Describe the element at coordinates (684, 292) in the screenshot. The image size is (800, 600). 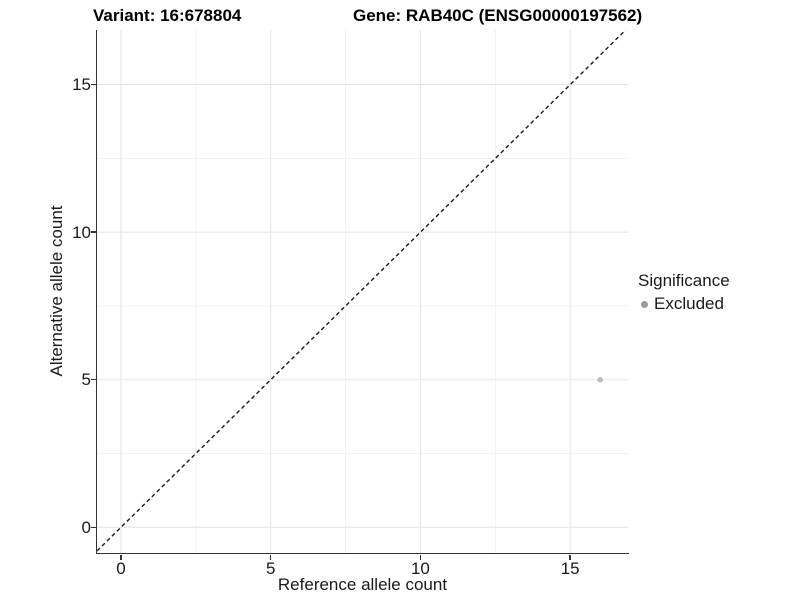
I see `legend: Significance Excluded` at that location.